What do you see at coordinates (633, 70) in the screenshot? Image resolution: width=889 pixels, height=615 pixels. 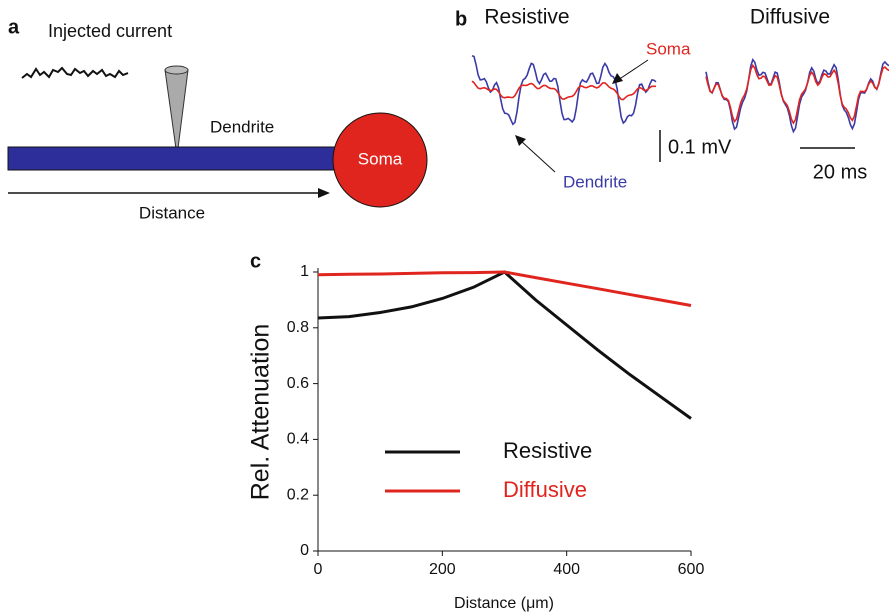 I see `soma-arrow` at bounding box center [633, 70].